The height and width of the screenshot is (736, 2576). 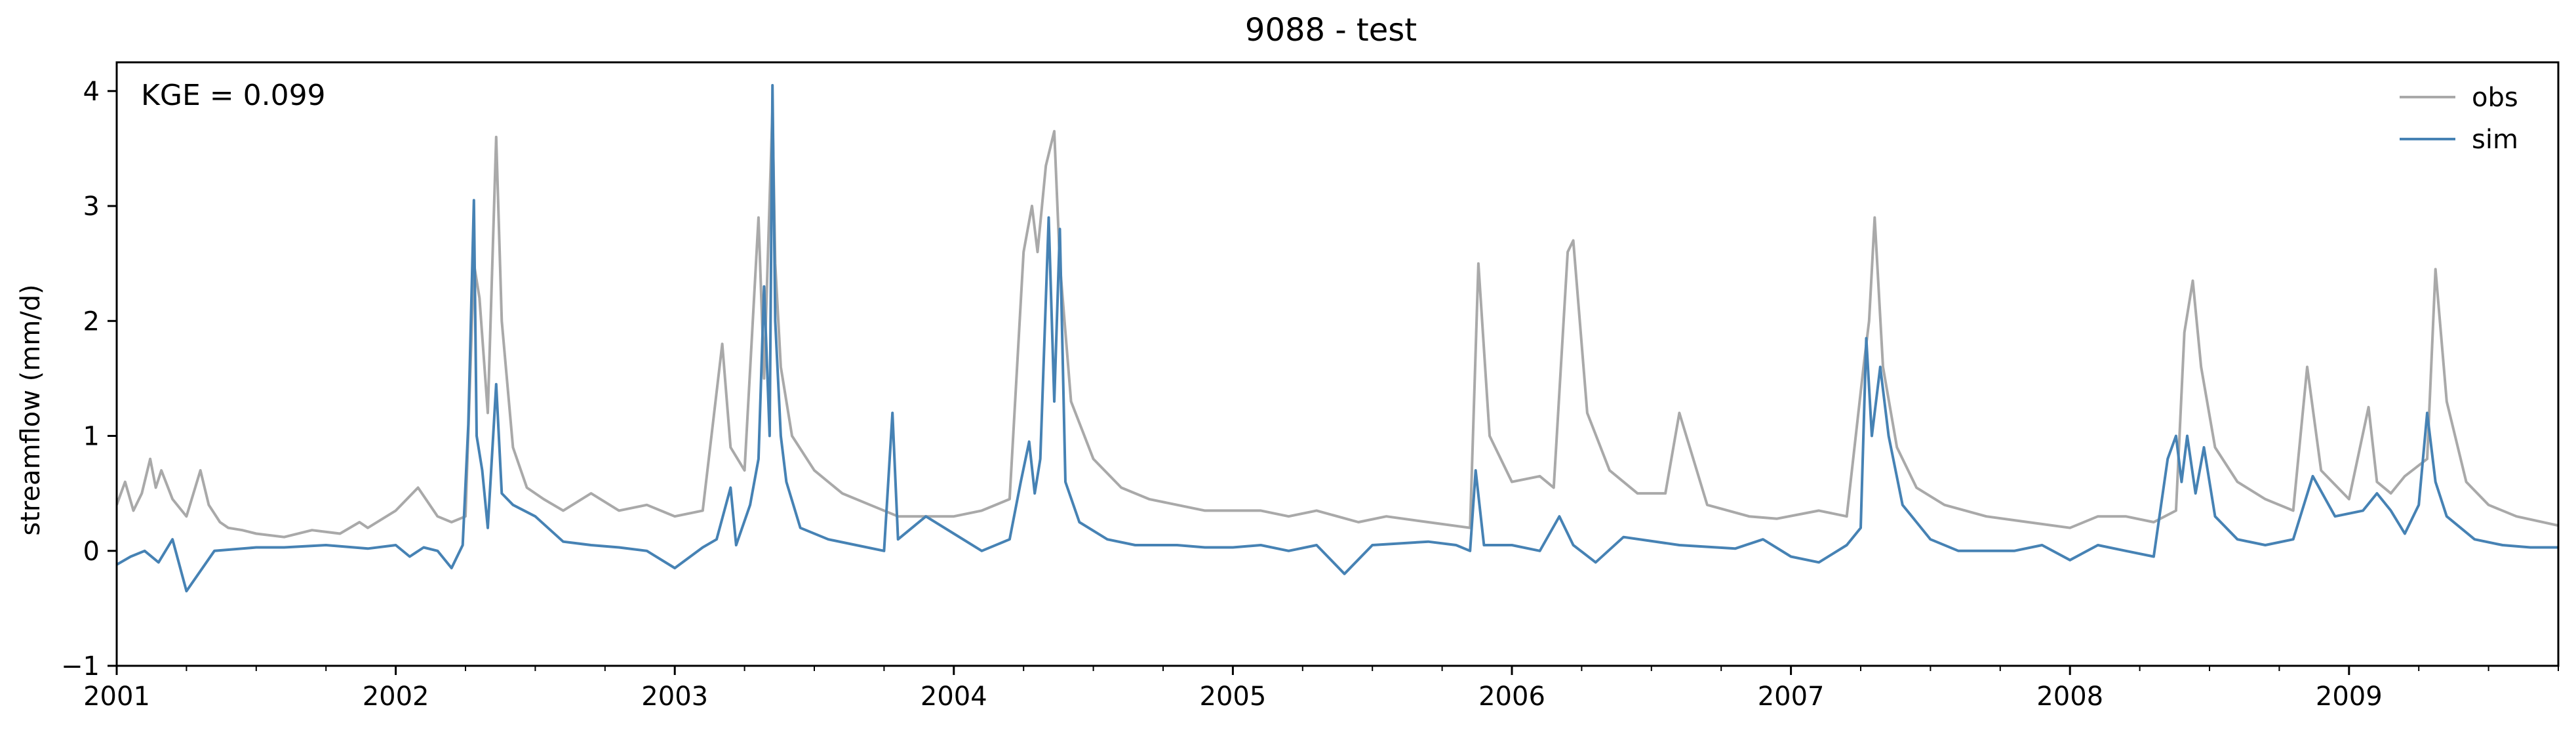 What do you see at coordinates (91, 207) in the screenshot?
I see `y-tick-label: 3` at bounding box center [91, 207].